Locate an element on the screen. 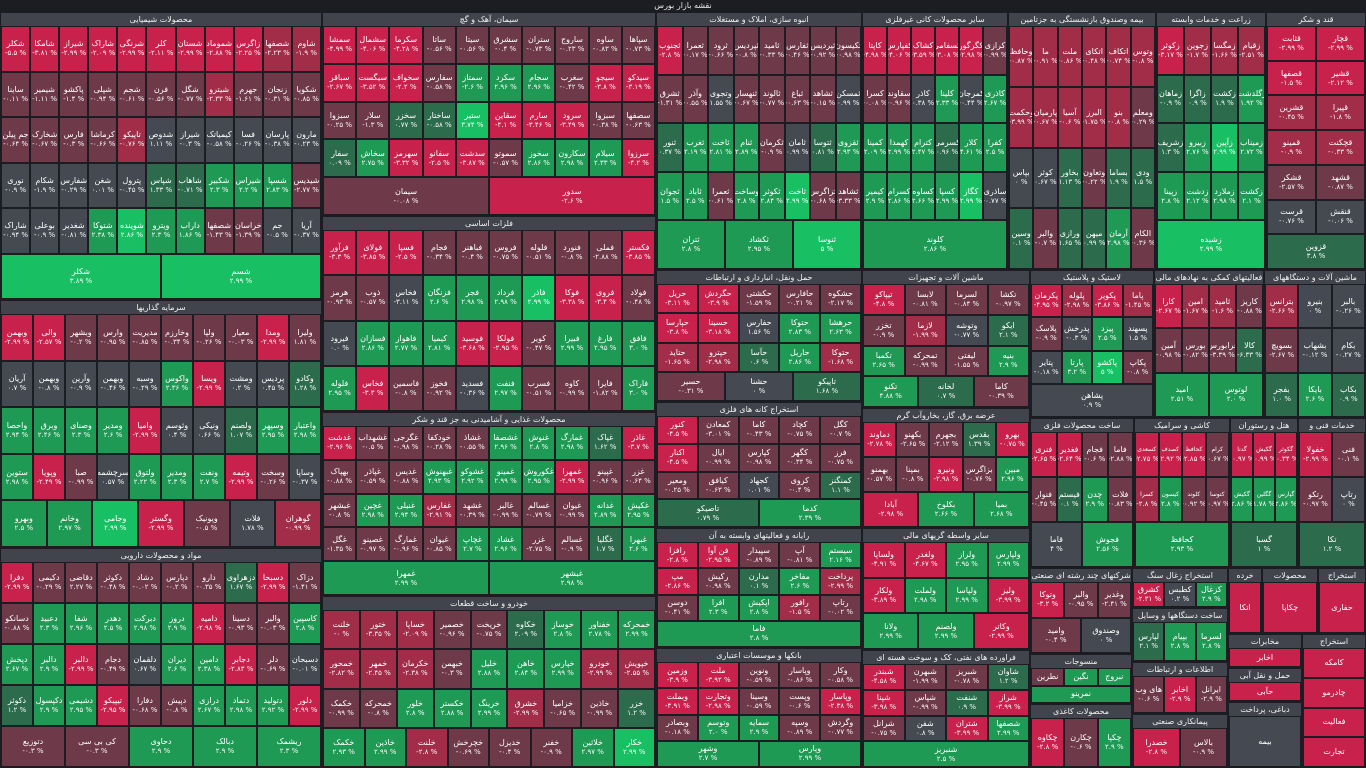 The width and height of the screenshot is (1366, 768). stock-tile: بکلوخ ۲.۶۶ % is located at coordinates (946, 509).